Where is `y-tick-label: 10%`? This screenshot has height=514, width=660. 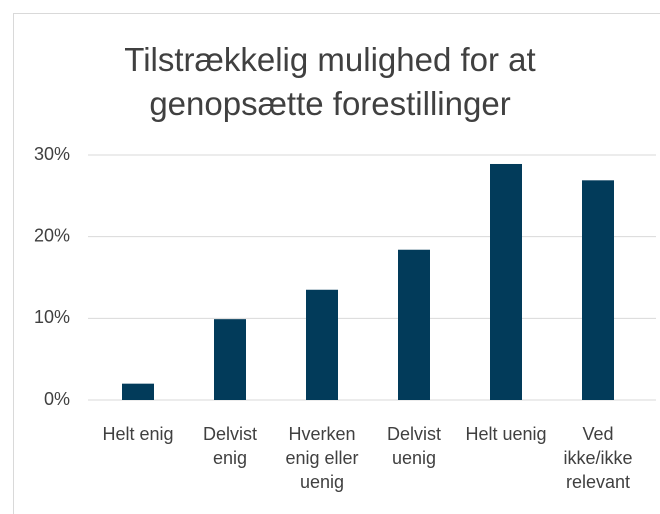 y-tick-label: 10% is located at coordinates (52, 317).